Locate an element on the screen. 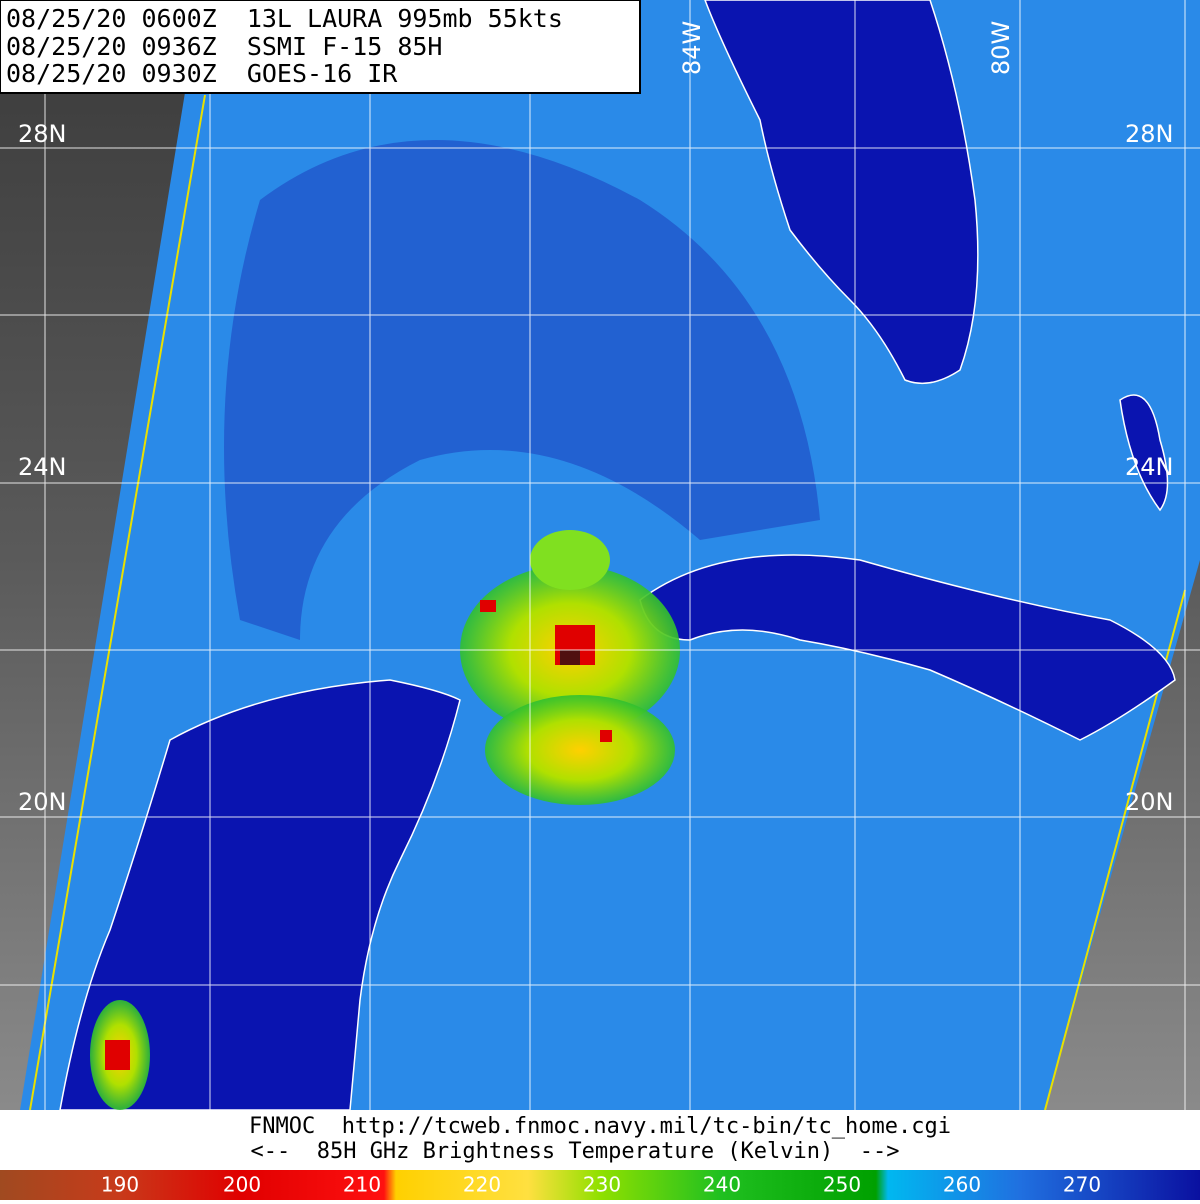 This screenshot has width=1200, height=1204. header-box is located at coordinates (320, 47).